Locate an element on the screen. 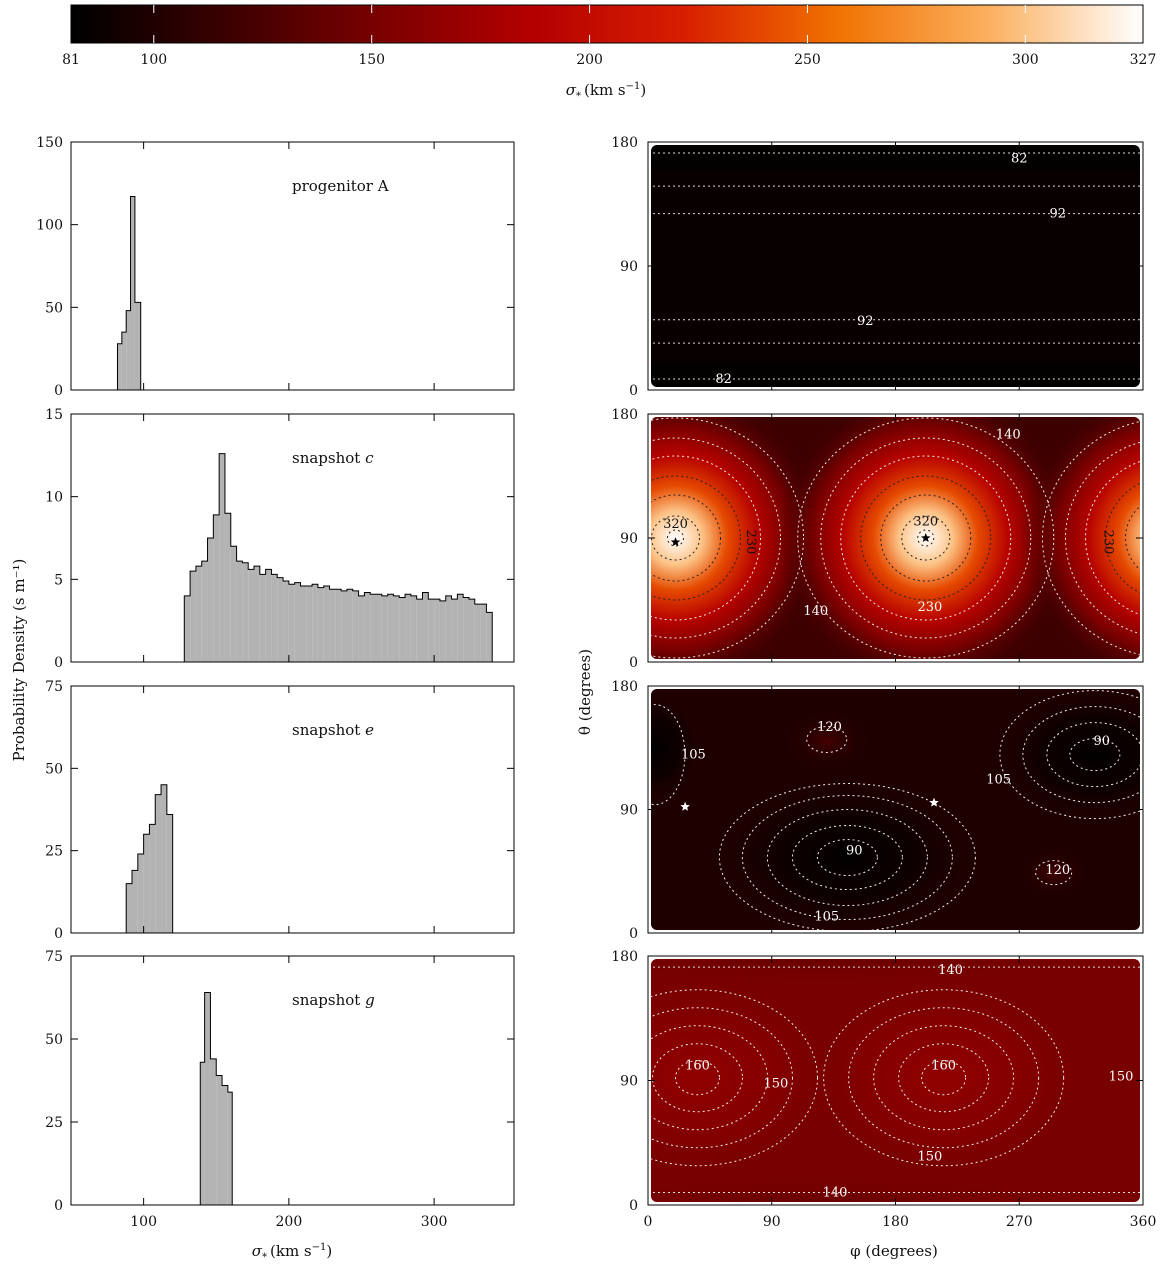 This screenshot has width=1171, height=1268. y-tick-label: 150 is located at coordinates (49, 143).